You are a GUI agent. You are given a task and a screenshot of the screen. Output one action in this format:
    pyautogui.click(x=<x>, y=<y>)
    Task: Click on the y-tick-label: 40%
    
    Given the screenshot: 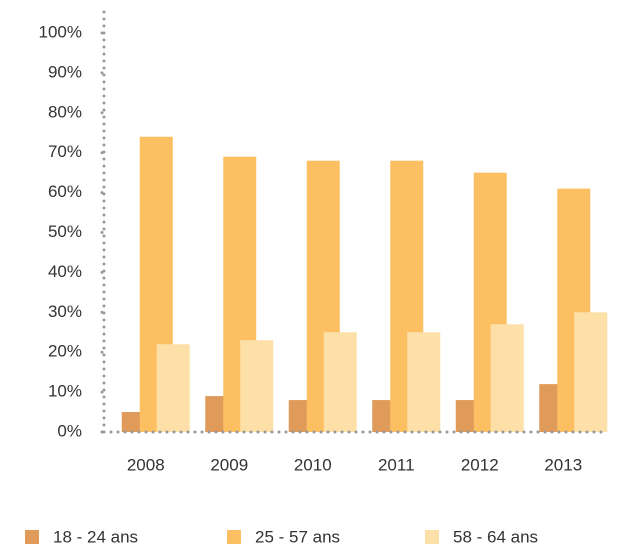 What is the action you would take?
    pyautogui.click(x=65, y=271)
    